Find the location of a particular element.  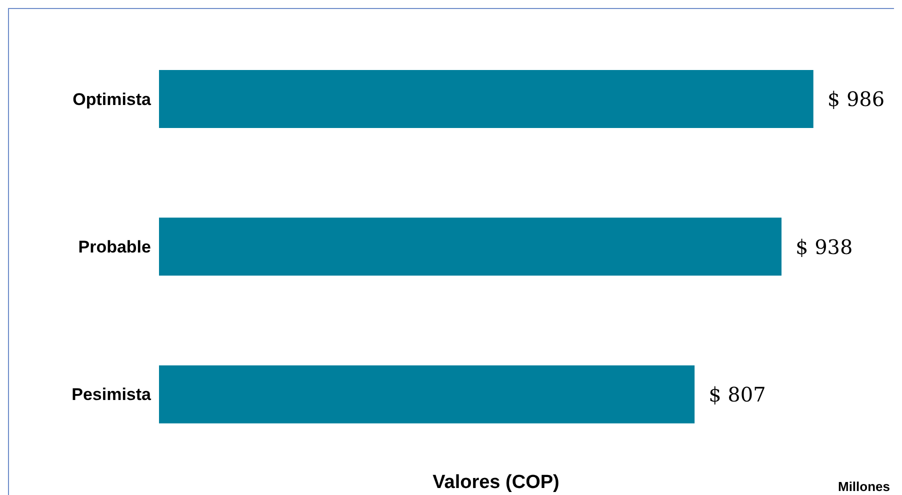

data-label: $ 807 is located at coordinates (737, 394).